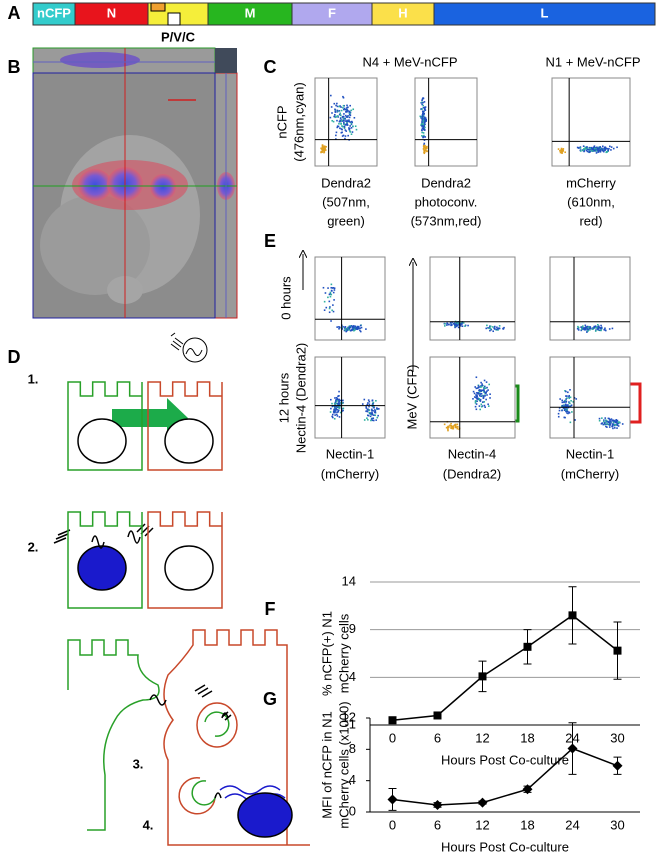 The height and width of the screenshot is (864, 660). What do you see at coordinates (590, 453) in the screenshot?
I see `axis-label: Nectin-1` at bounding box center [590, 453].